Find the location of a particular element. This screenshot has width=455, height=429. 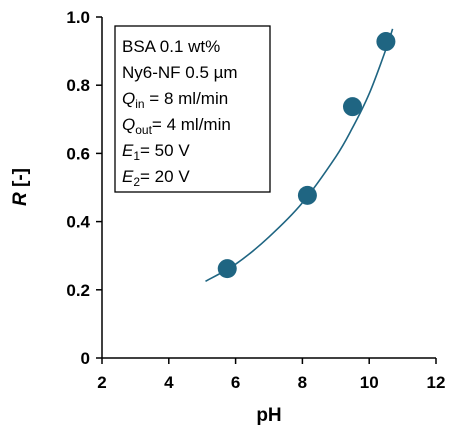

y-axis-title-symbol: R is located at coordinates (20, 199).